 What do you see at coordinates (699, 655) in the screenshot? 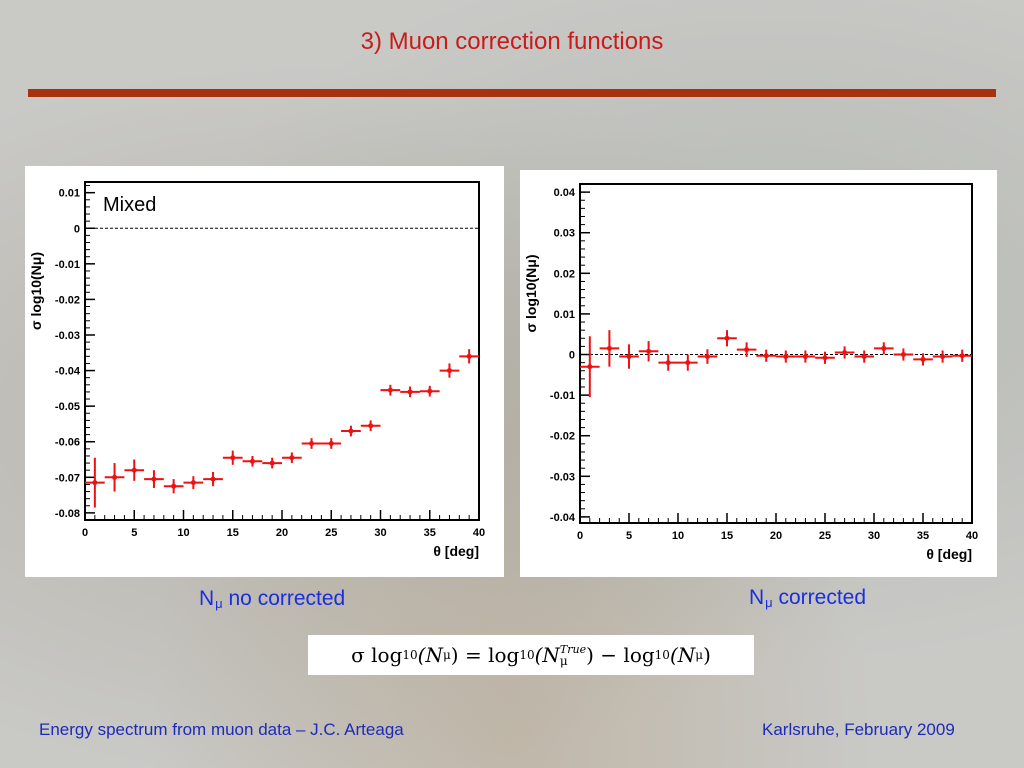
I see `formula-mu-3: μ` at bounding box center [699, 655].